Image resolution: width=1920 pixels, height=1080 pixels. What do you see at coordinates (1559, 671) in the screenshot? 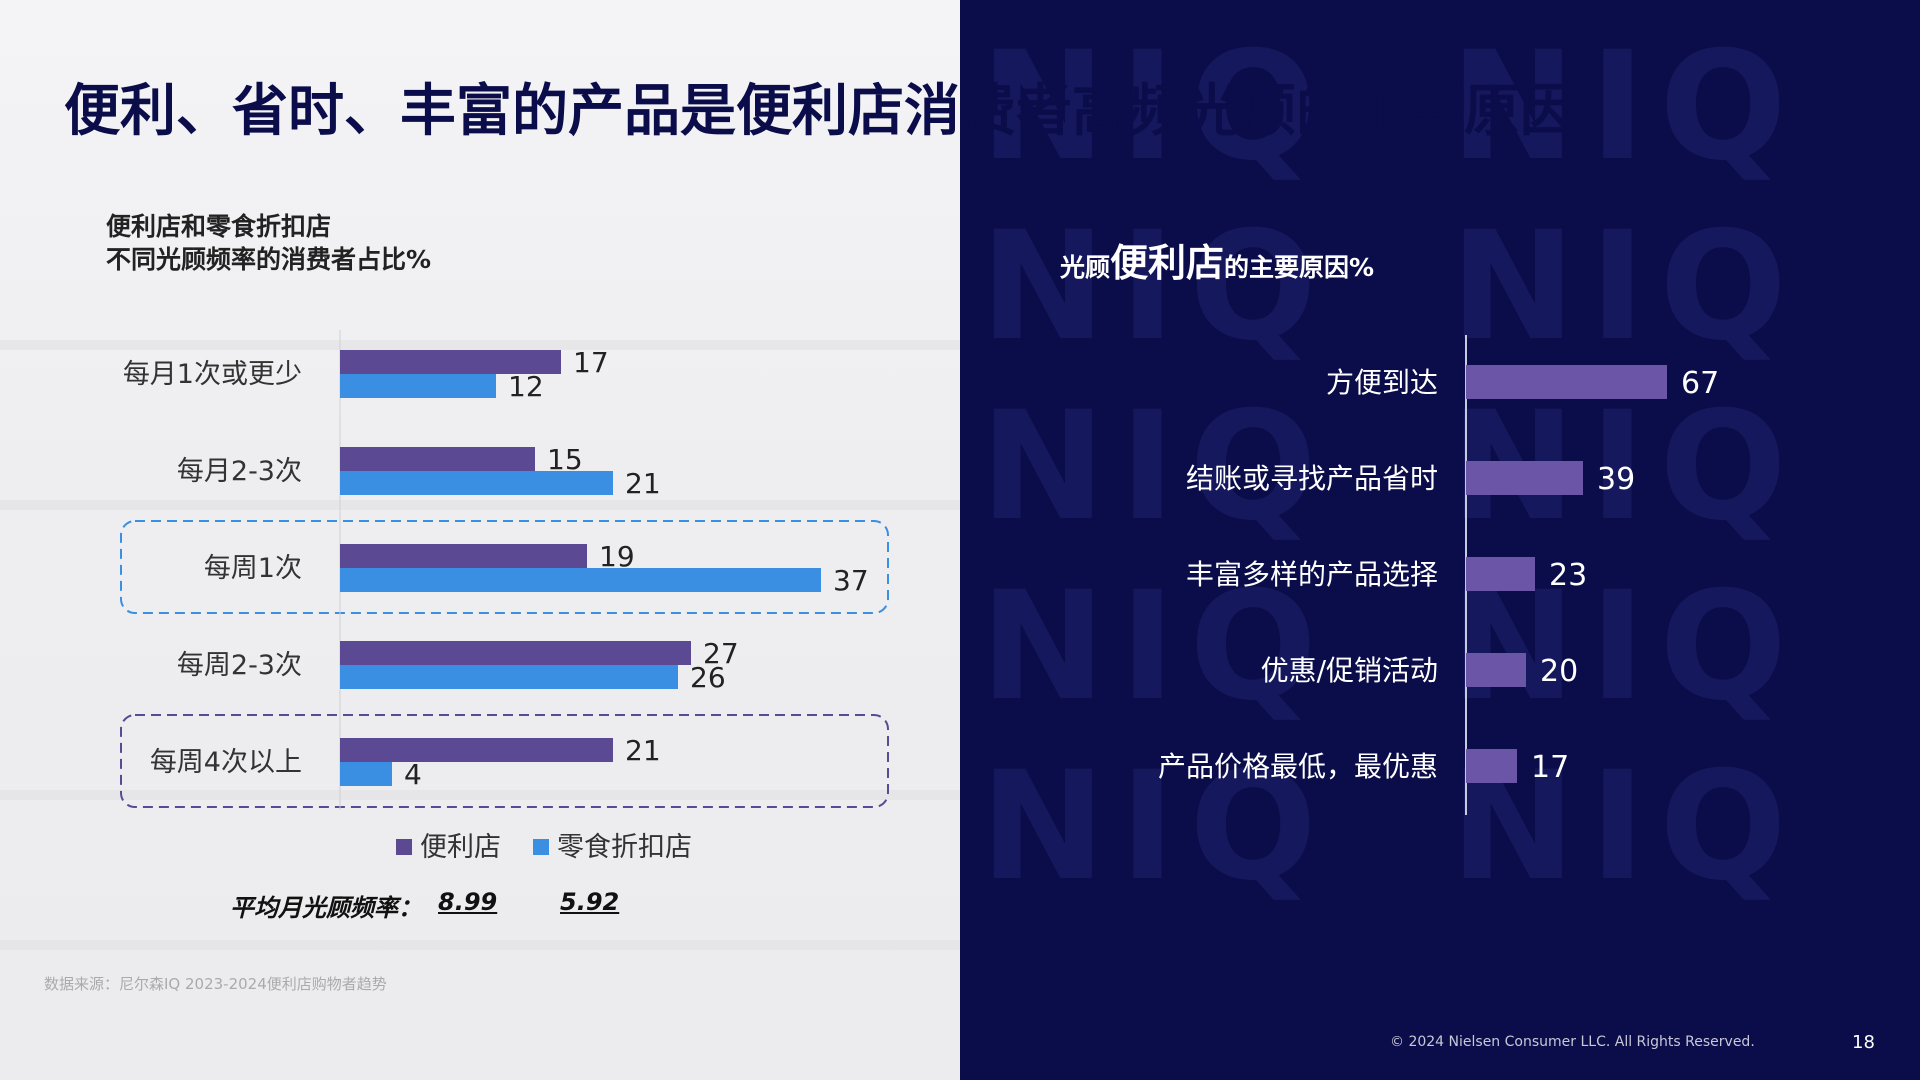
I see `data-label: 20` at bounding box center [1559, 671].